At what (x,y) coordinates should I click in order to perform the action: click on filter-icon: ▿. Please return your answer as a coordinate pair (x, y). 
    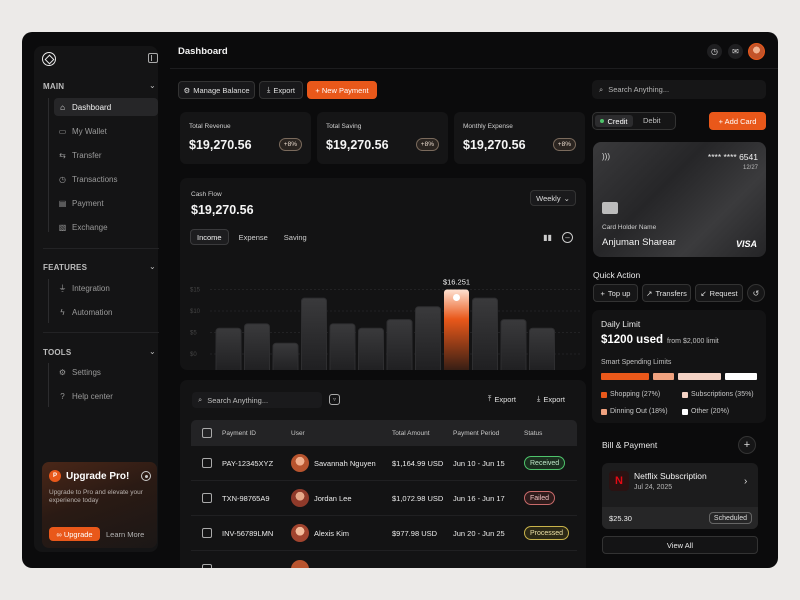
    Looking at the image, I should click on (334, 399).